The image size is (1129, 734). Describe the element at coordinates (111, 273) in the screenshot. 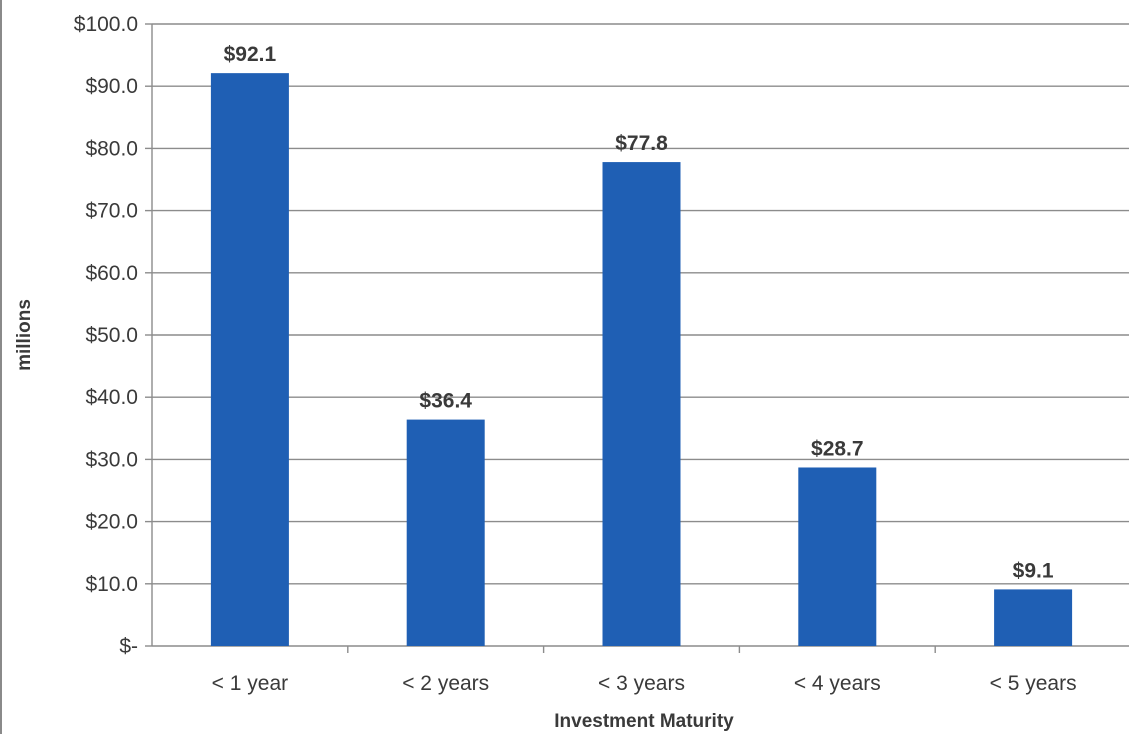

I see `y-tick-label: $60.0` at that location.